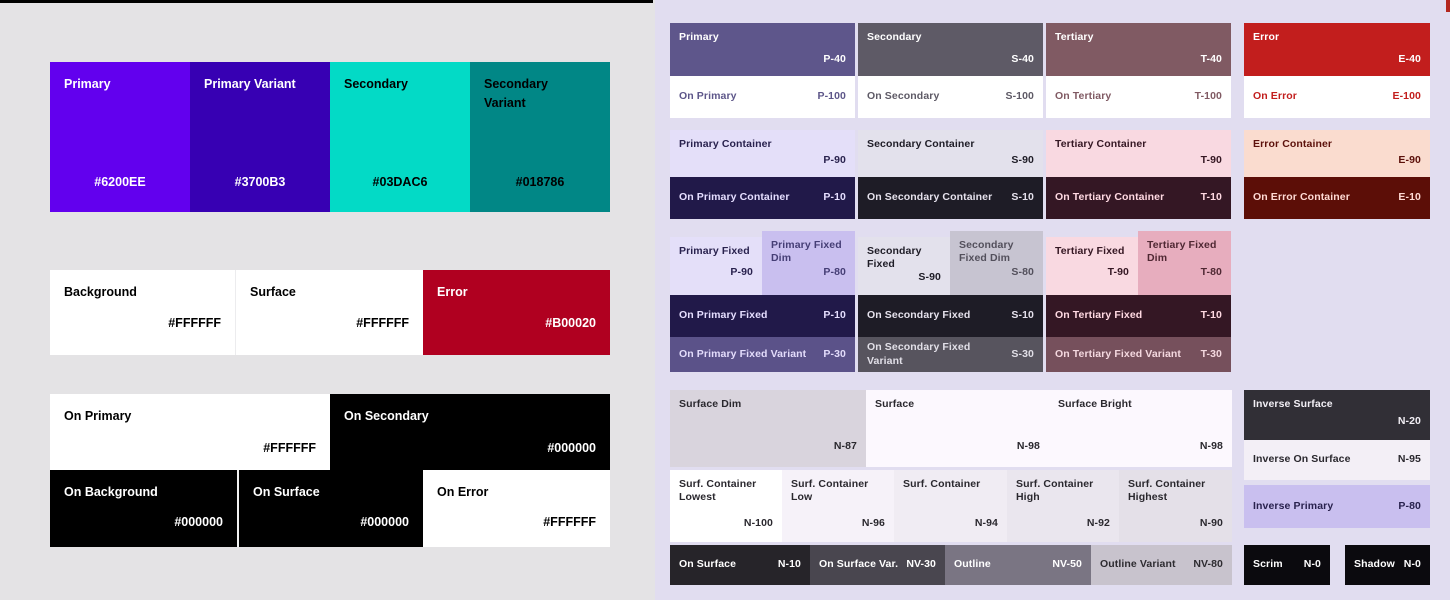 Image resolution: width=1450 pixels, height=600 pixels. Describe the element at coordinates (919, 315) in the screenshot. I see `swatch-label: On Secondary Fixed` at that location.